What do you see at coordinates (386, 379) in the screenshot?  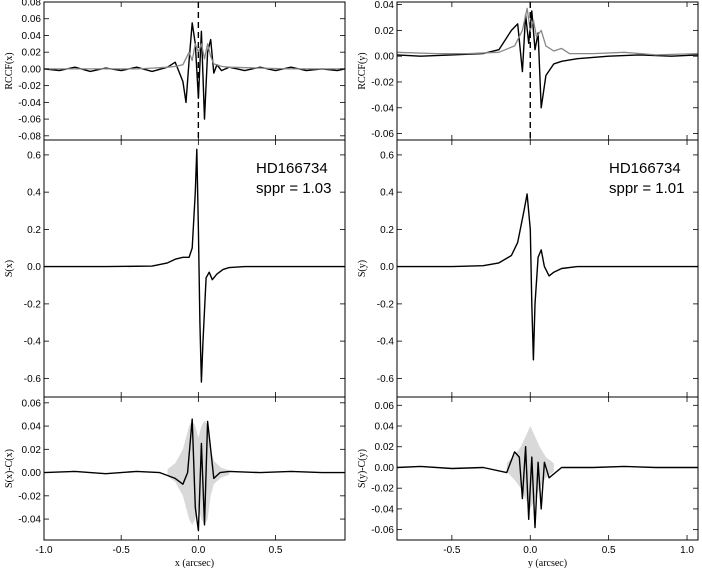 I see `right-s-ytick-label: -0.6` at bounding box center [386, 379].